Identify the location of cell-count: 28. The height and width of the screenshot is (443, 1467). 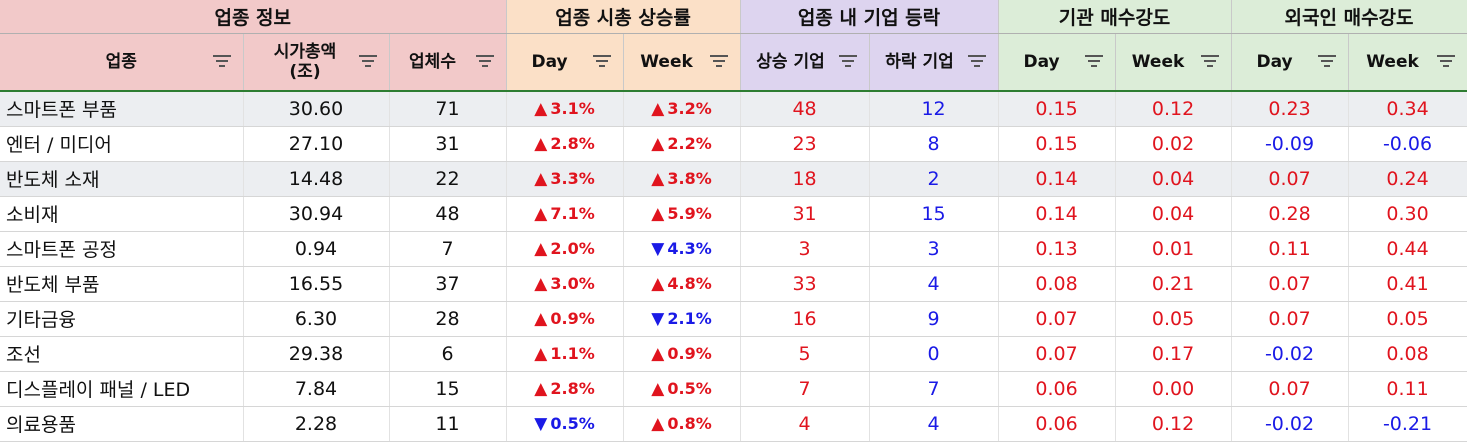
(448, 319).